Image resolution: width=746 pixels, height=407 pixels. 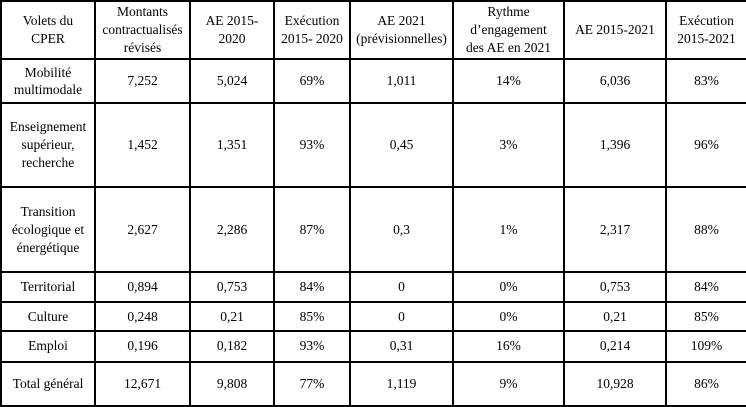 What do you see at coordinates (401, 346) in the screenshot?
I see `data-cell: 0,31` at bounding box center [401, 346].